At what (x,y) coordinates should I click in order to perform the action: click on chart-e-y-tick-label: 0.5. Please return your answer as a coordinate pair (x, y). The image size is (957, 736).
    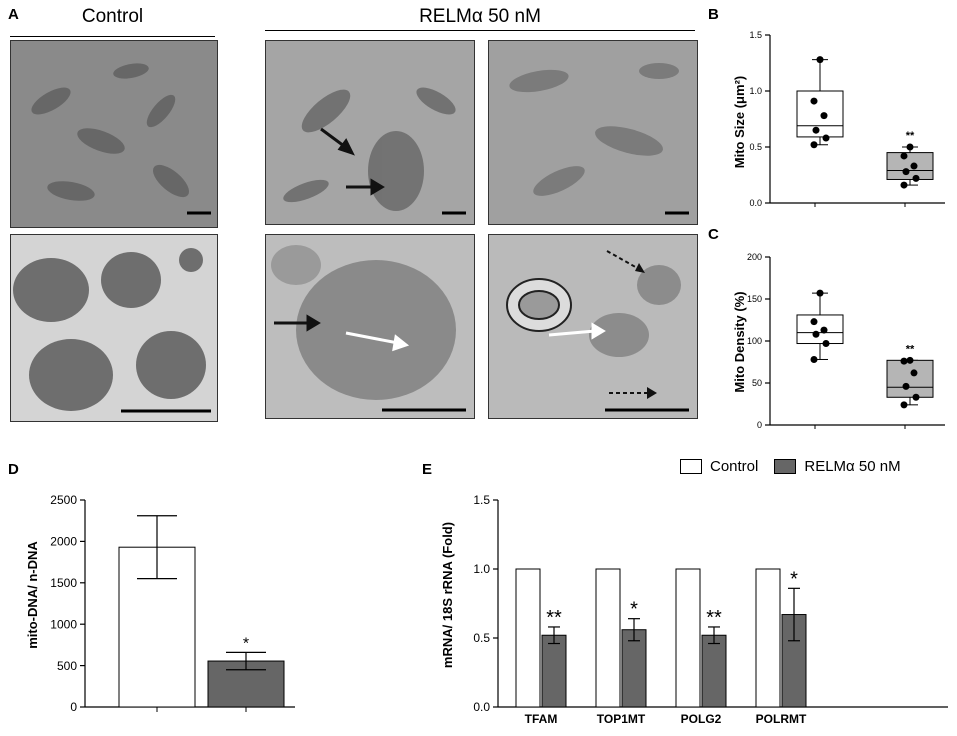
    Looking at the image, I should click on (481, 638).